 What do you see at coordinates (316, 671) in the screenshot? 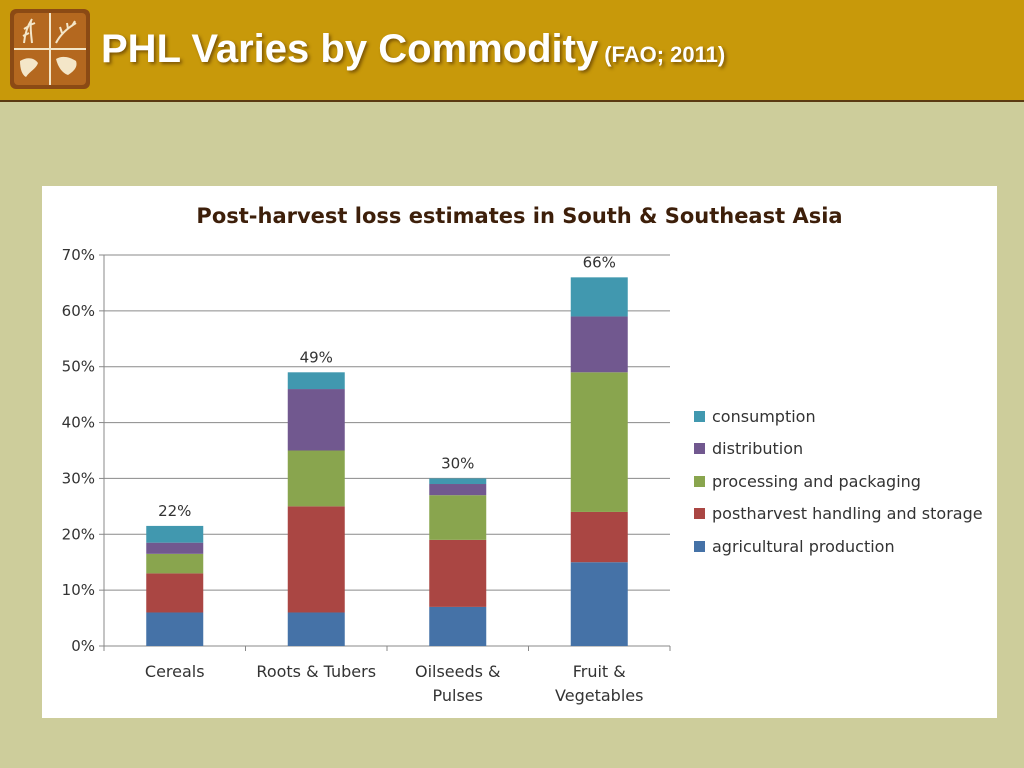
I see `x-category-label: Roots & Tubers` at bounding box center [316, 671].